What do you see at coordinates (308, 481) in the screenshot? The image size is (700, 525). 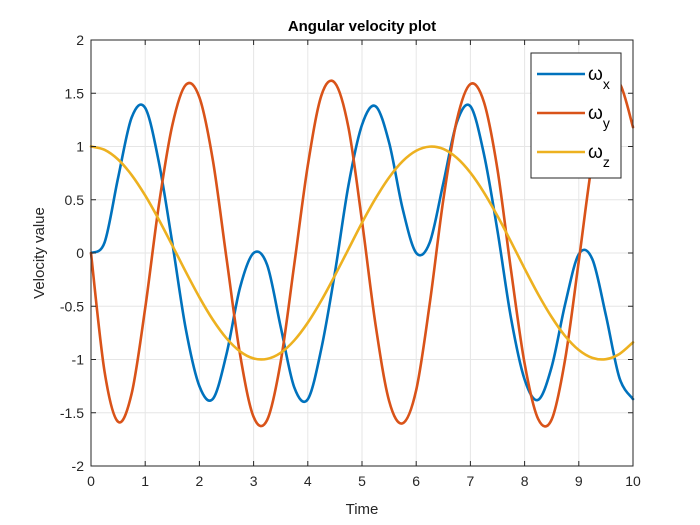 I see `x-tick-label: 4` at bounding box center [308, 481].